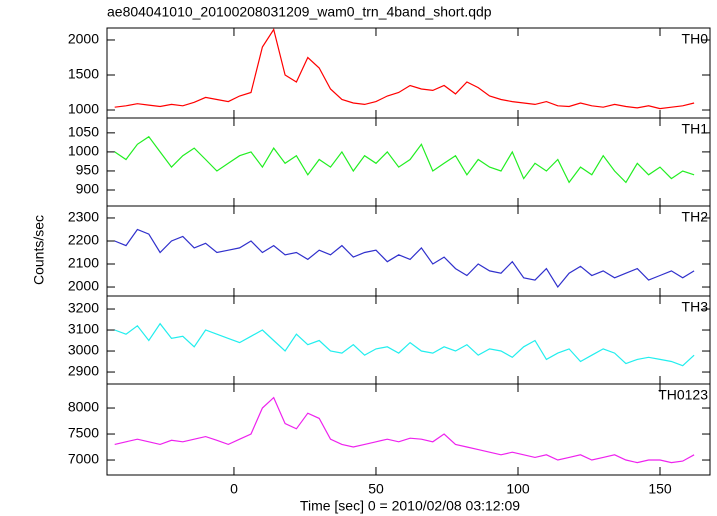 The width and height of the screenshot is (717, 516). I want to click on y-tick-label: 3200, so click(83, 308).